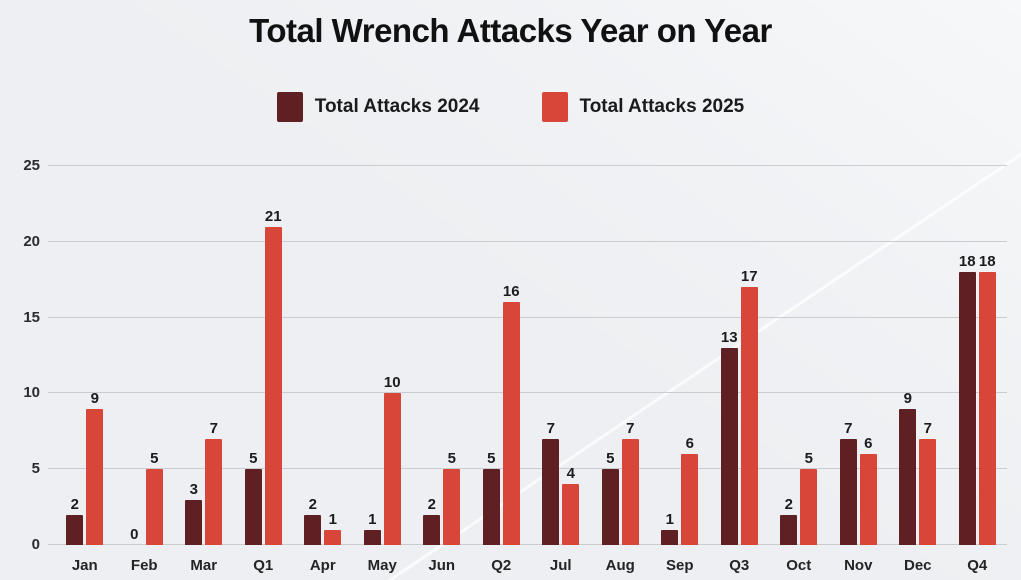  I want to click on bar-group-jul: 7 4 Jul, so click(561, 370).